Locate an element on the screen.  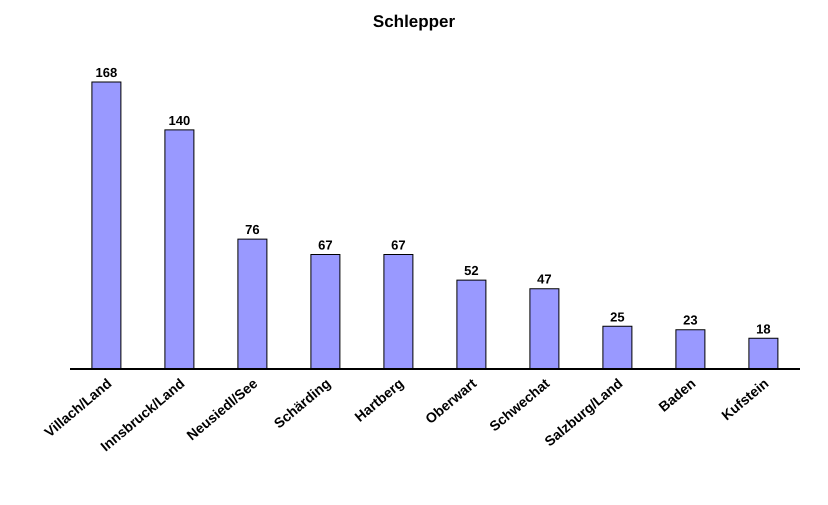
data-label: 168 is located at coordinates (107, 72).